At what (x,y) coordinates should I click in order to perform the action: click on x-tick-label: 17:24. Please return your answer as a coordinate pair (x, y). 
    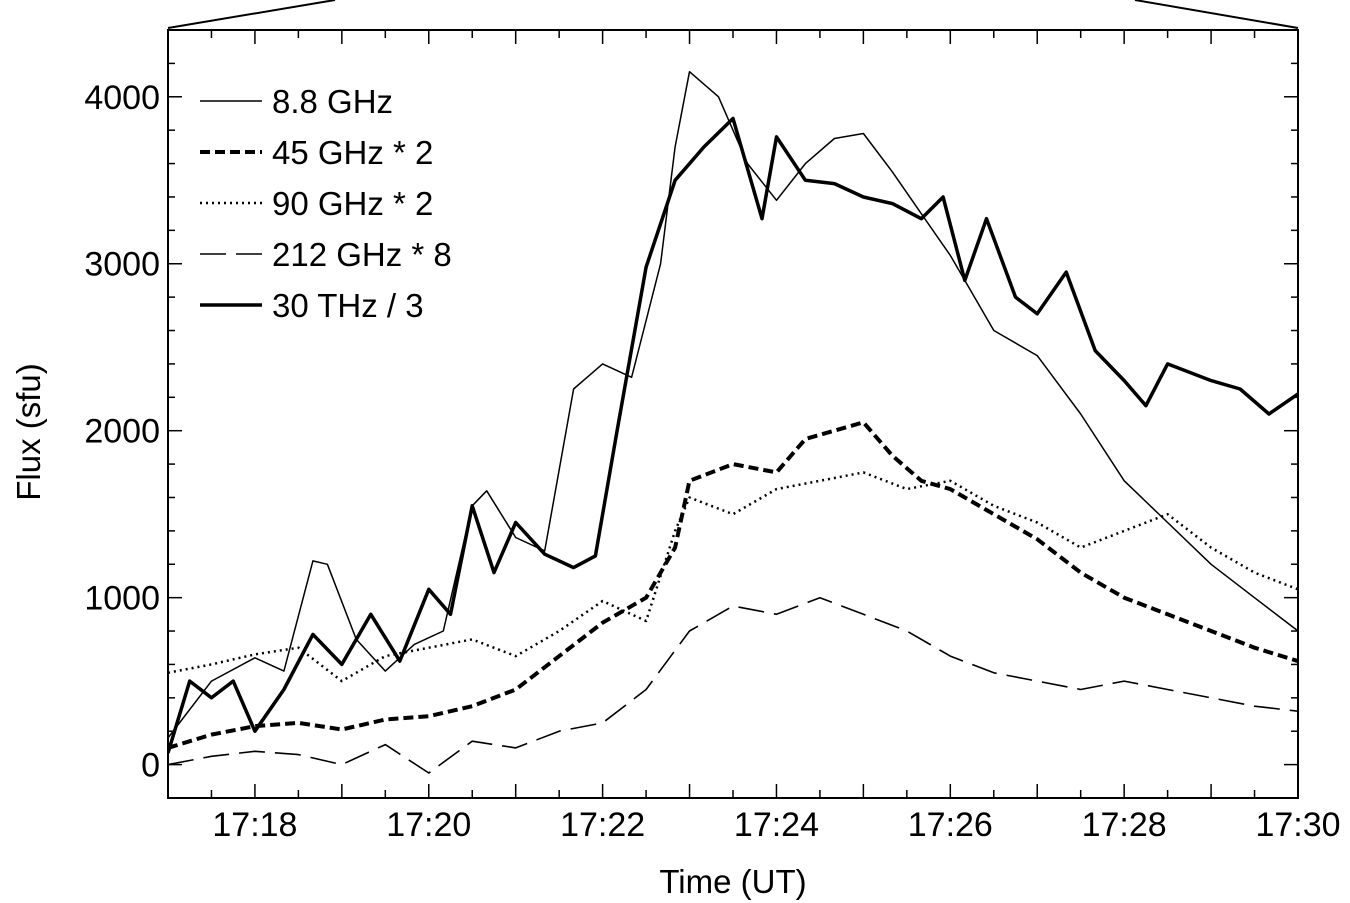
    Looking at the image, I should click on (776, 825).